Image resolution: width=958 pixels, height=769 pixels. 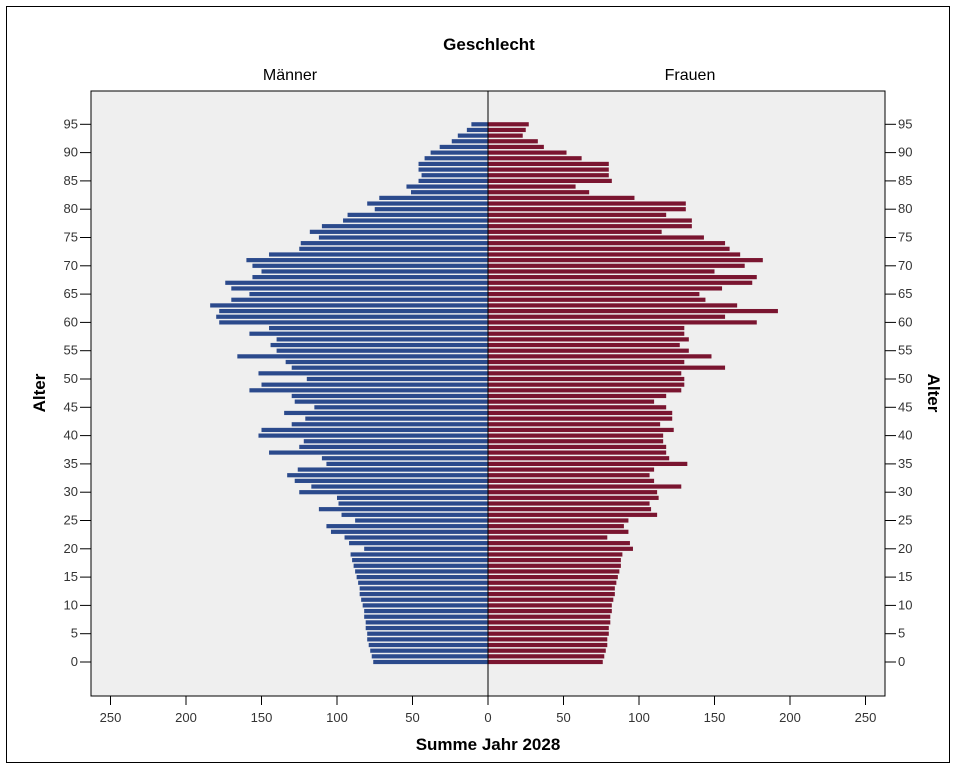 I want to click on x-tick-label: 150, so click(x=262, y=717).